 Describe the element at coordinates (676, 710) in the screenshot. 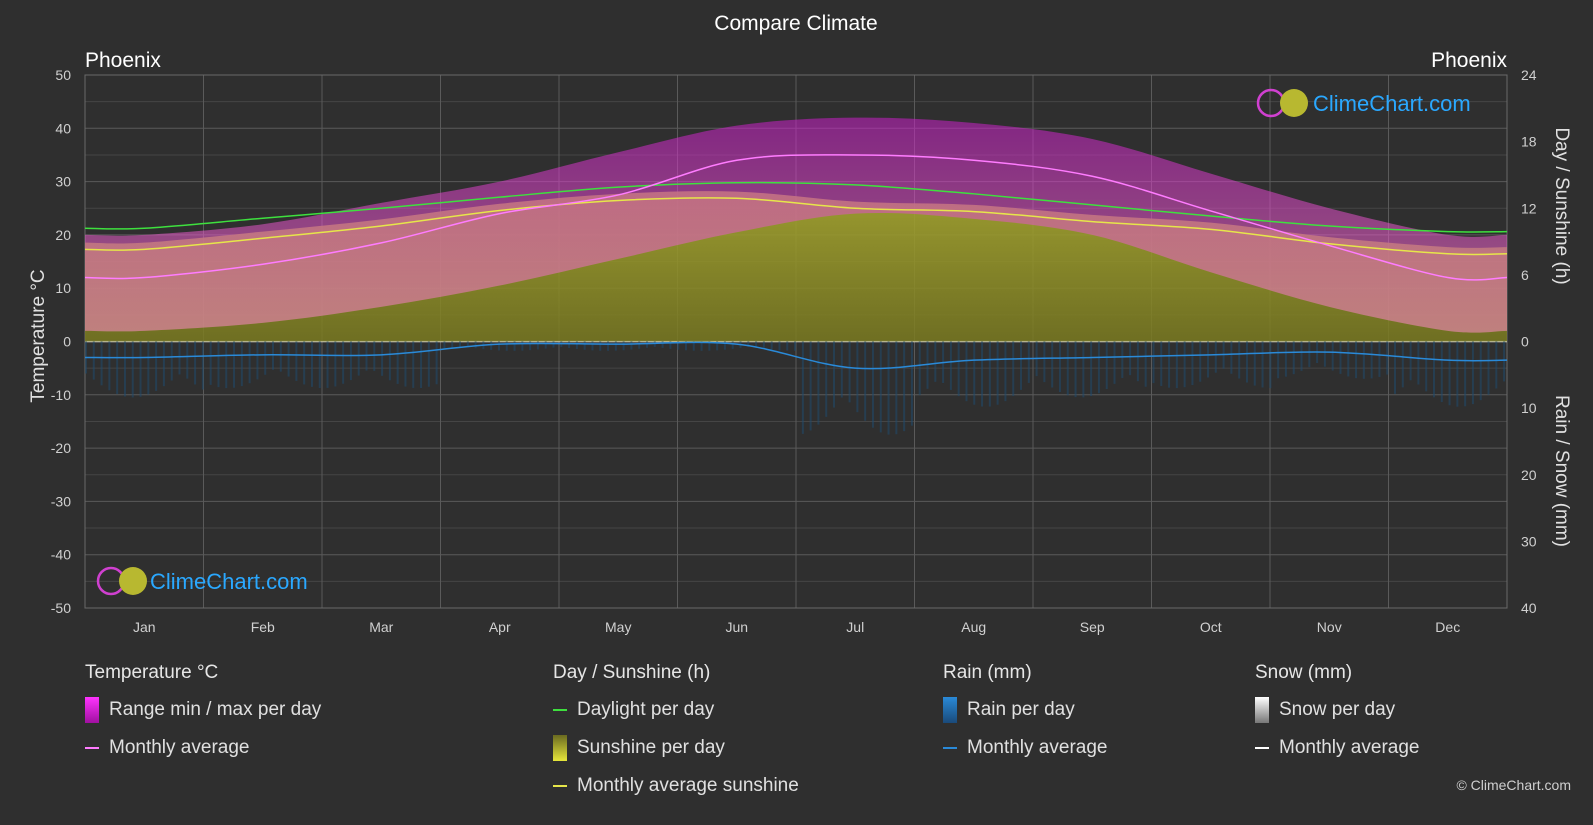

I see `legend-item: Daylight per day` at that location.